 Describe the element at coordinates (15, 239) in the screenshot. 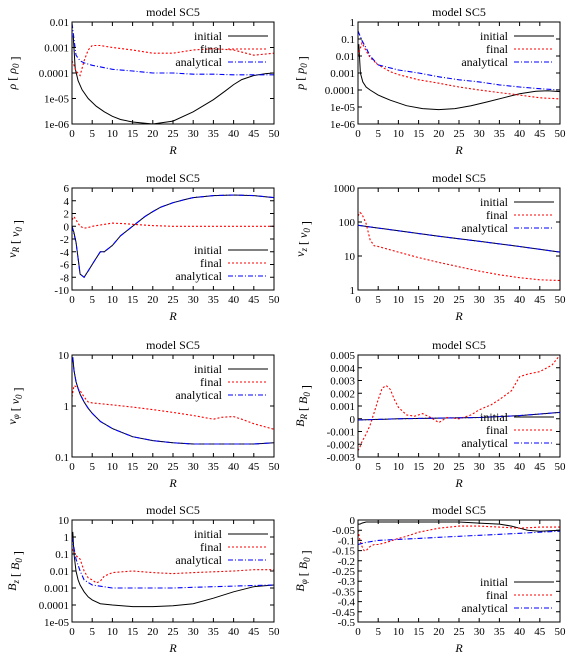

I see `y-axis-label: vR [ v0 ]` at that location.